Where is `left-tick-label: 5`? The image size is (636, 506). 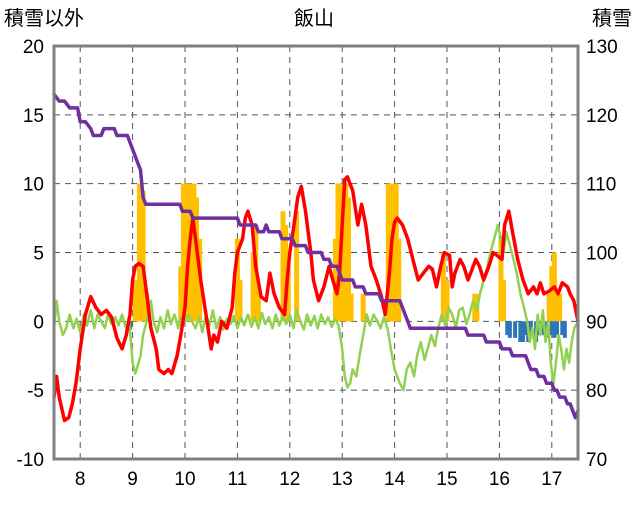
left-tick-label: 5 is located at coordinates (38, 254).